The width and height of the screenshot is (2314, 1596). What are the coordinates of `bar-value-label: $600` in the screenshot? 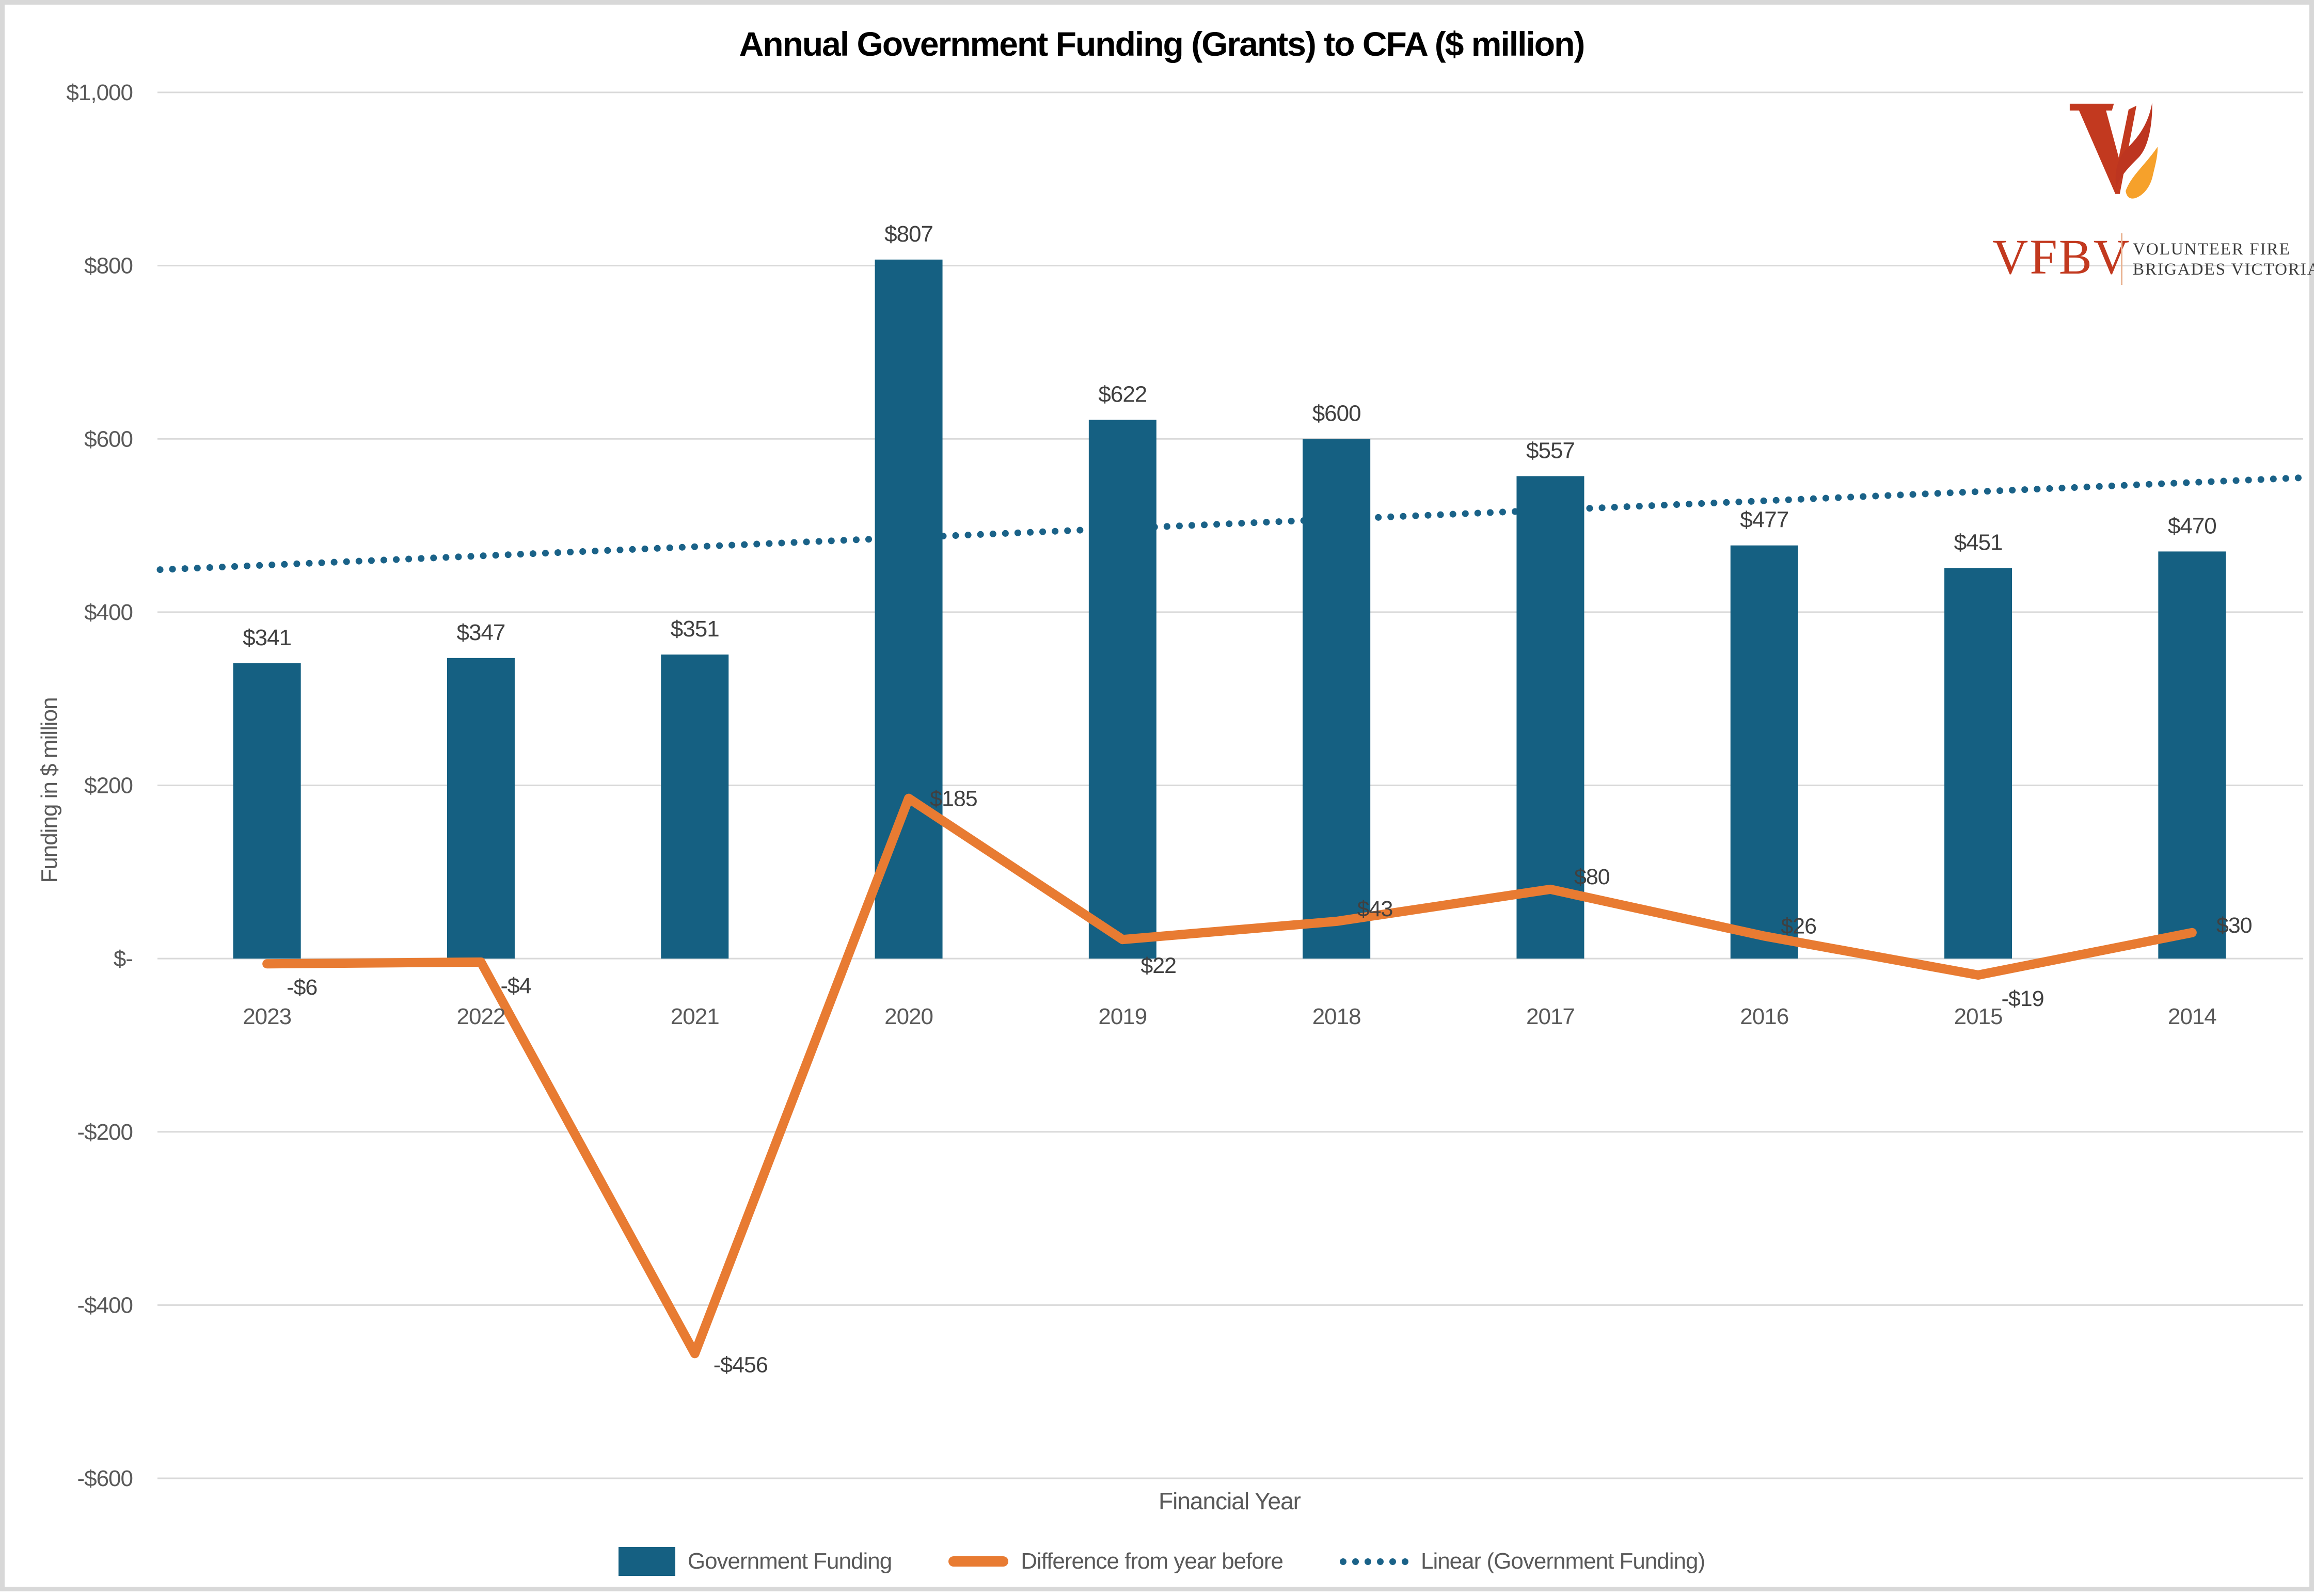 It's located at (1336, 413).